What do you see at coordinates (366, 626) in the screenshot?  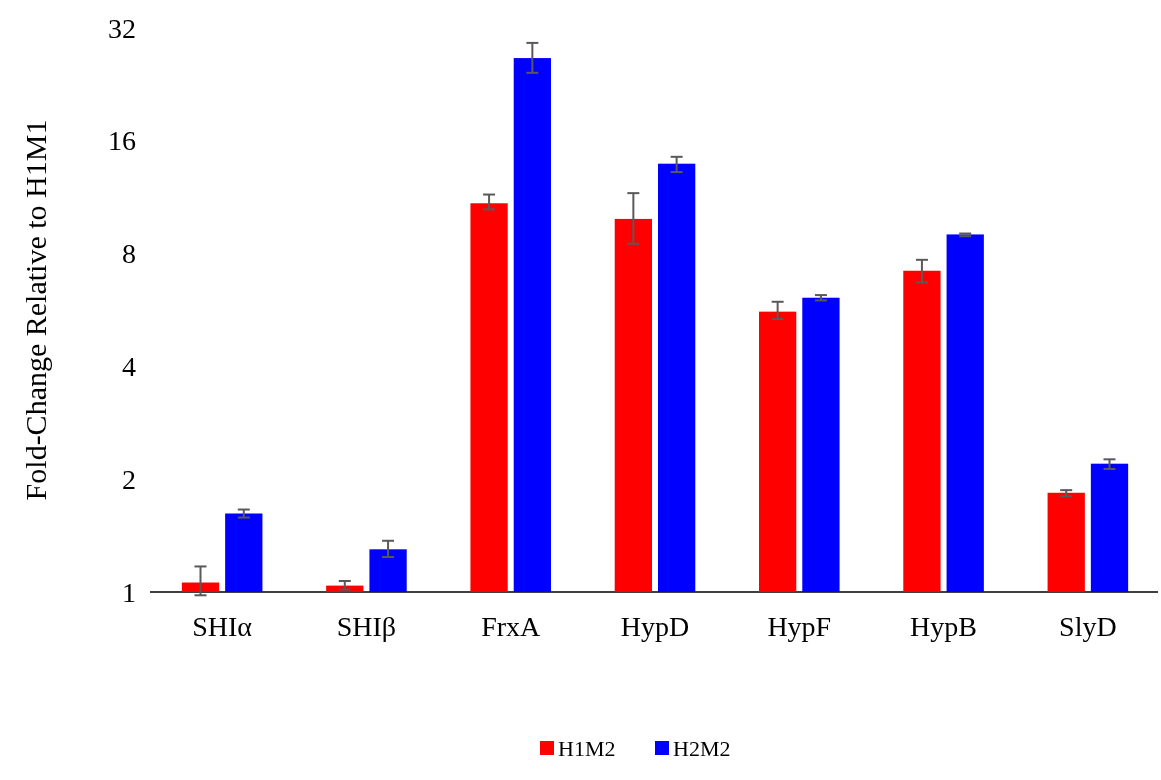 I see `x-tick-label: SHIβ` at bounding box center [366, 626].